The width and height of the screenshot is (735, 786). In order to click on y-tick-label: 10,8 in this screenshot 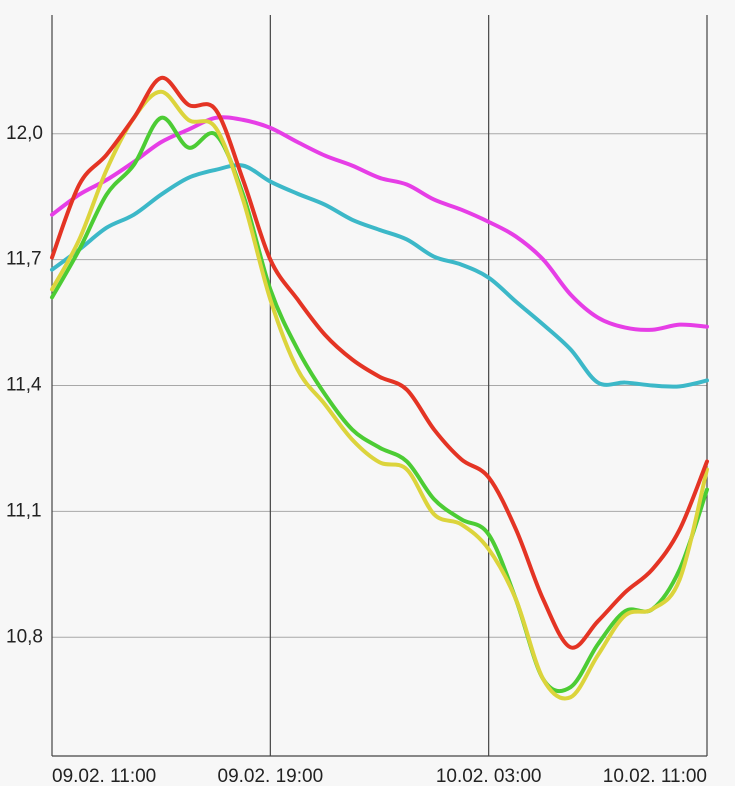, I will do `click(24, 636)`.